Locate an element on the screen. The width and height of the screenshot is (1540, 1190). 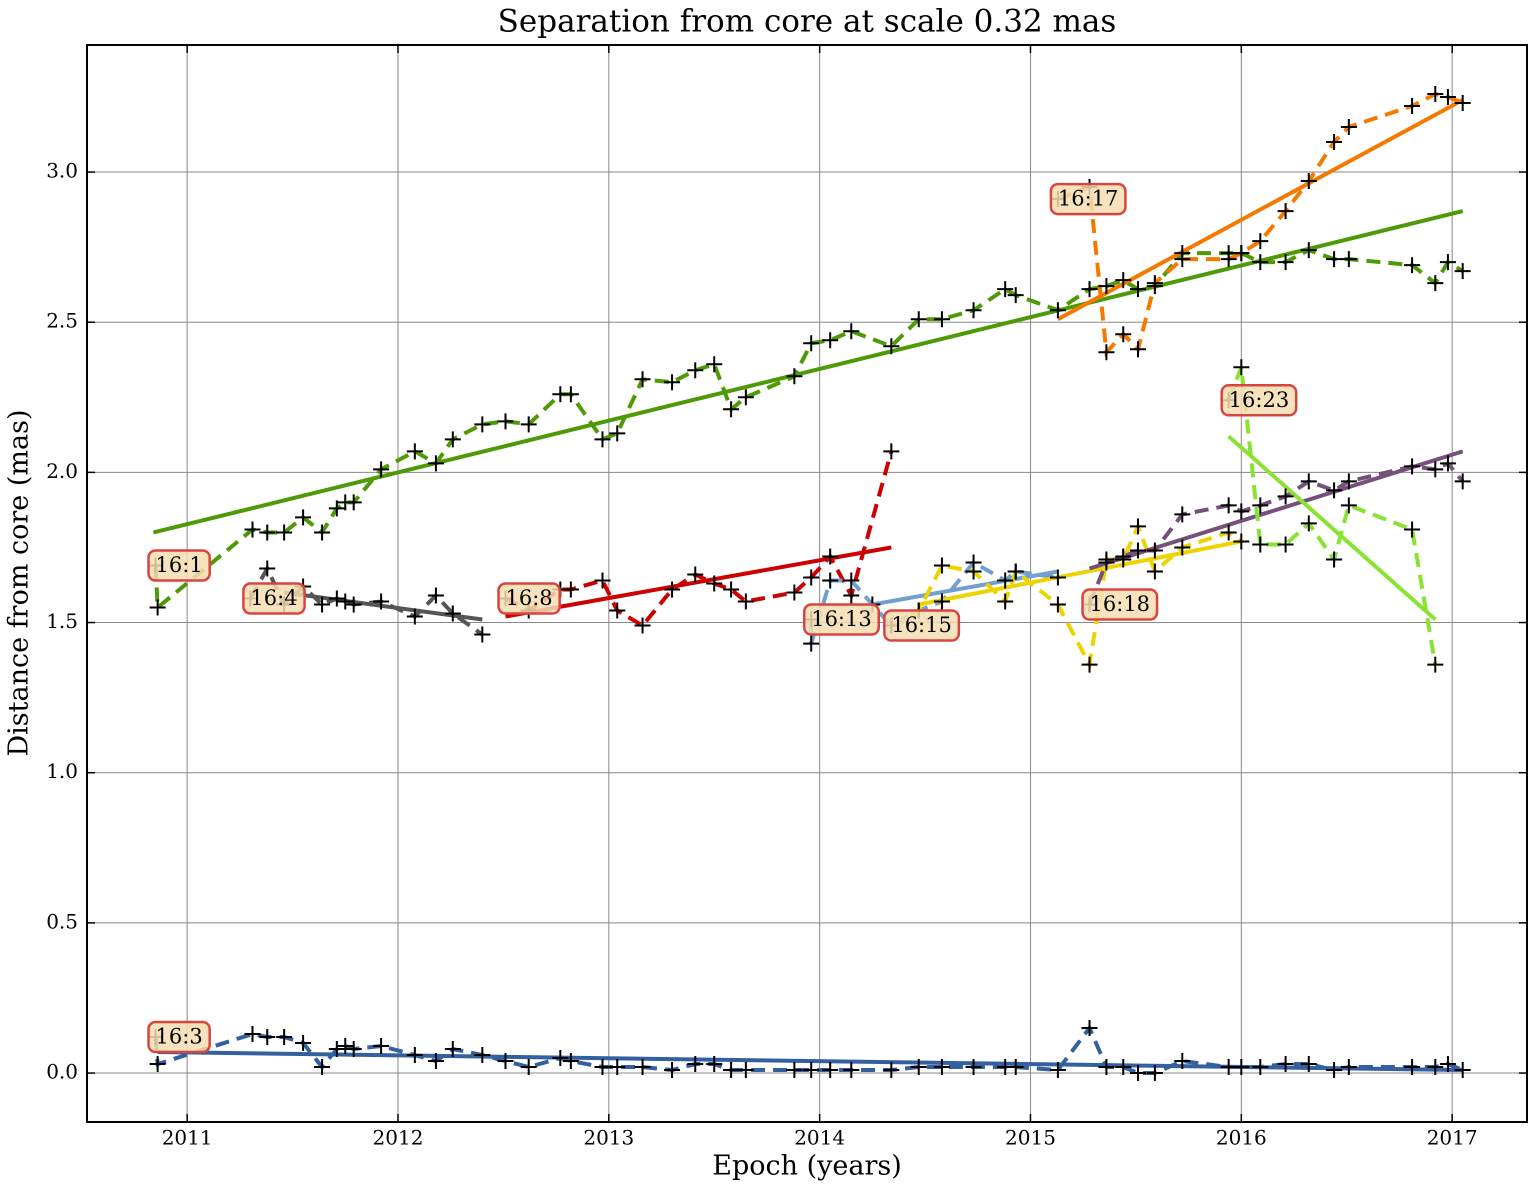
component-label: 16:13 is located at coordinates (841, 619).